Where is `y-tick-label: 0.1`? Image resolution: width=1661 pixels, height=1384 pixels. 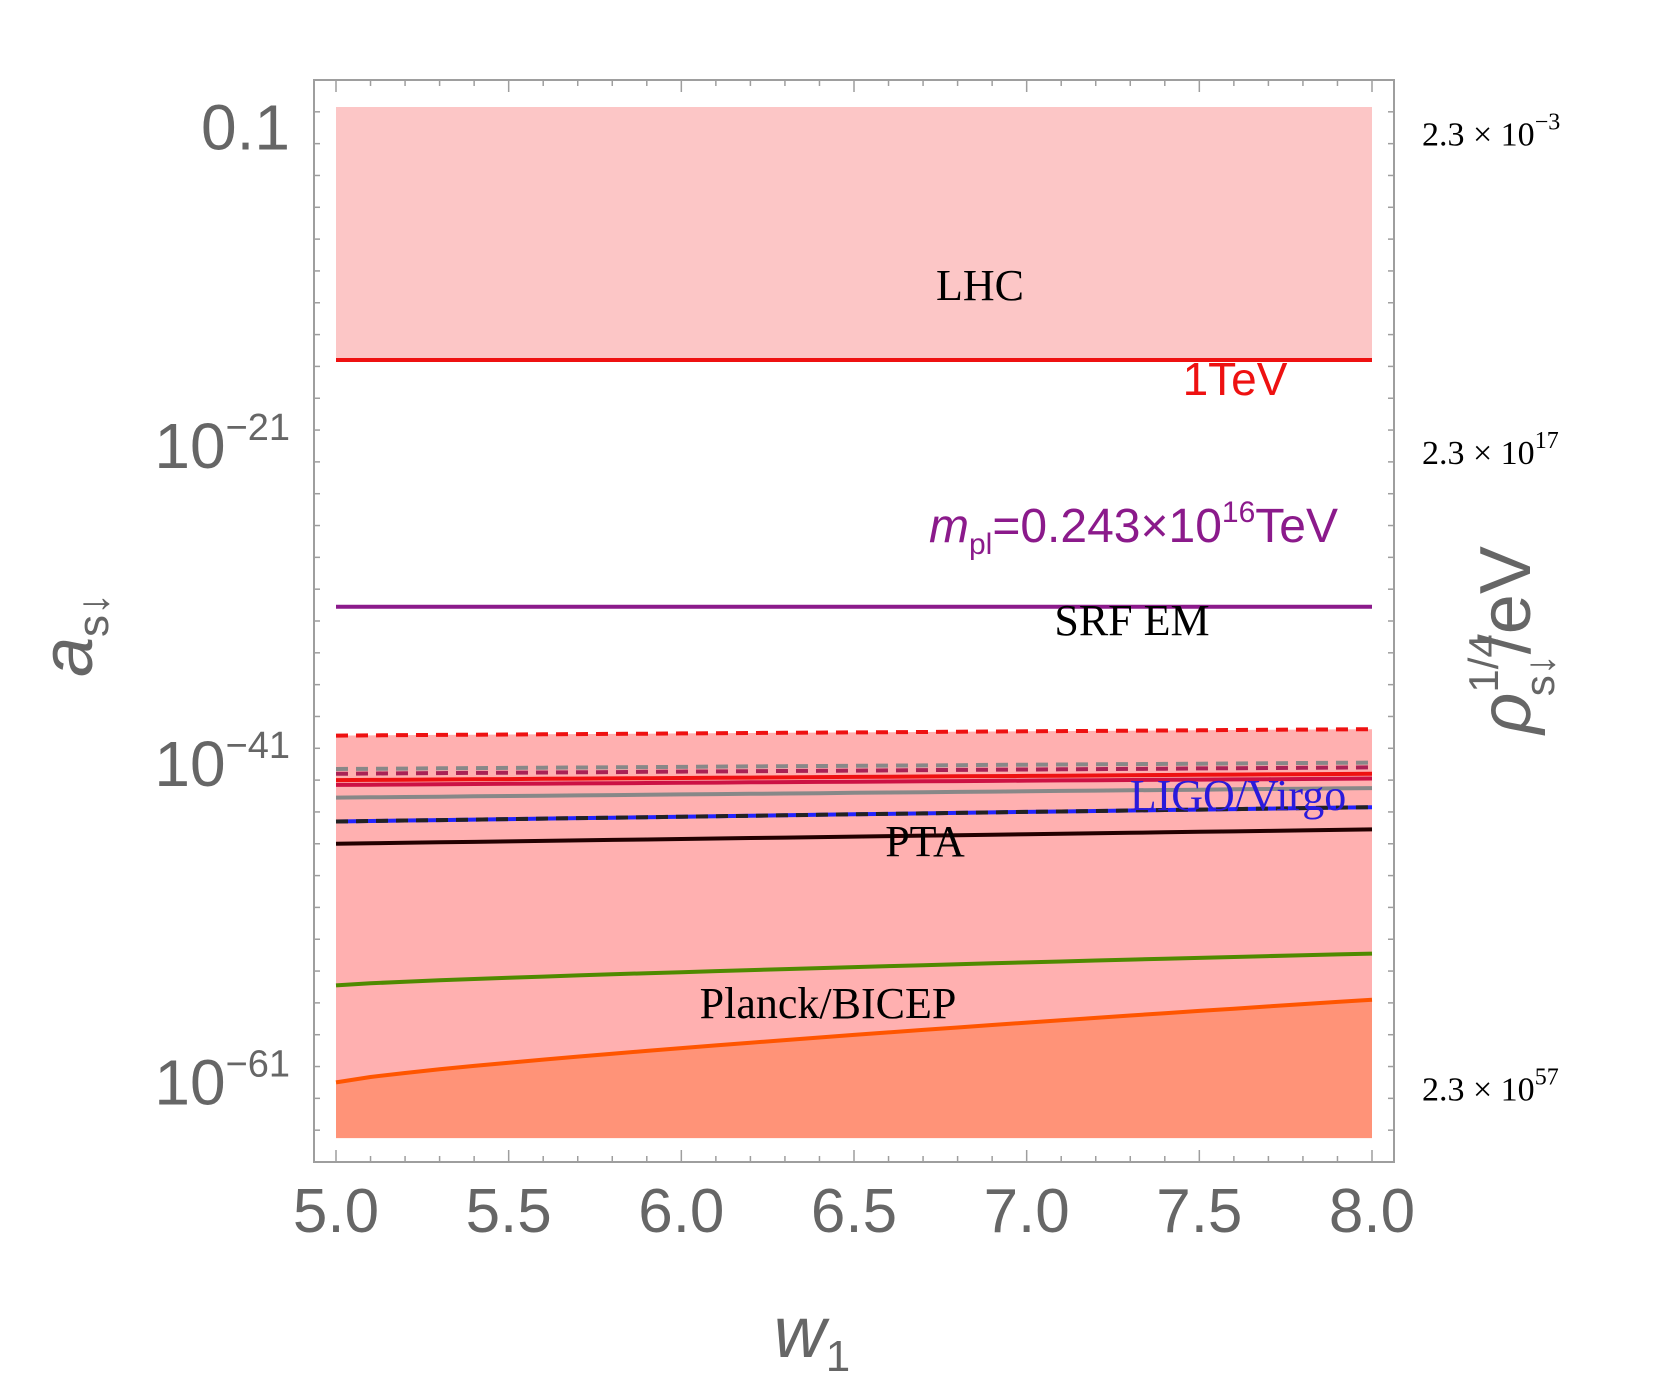
y-tick-label: 0.1 is located at coordinates (245, 128).